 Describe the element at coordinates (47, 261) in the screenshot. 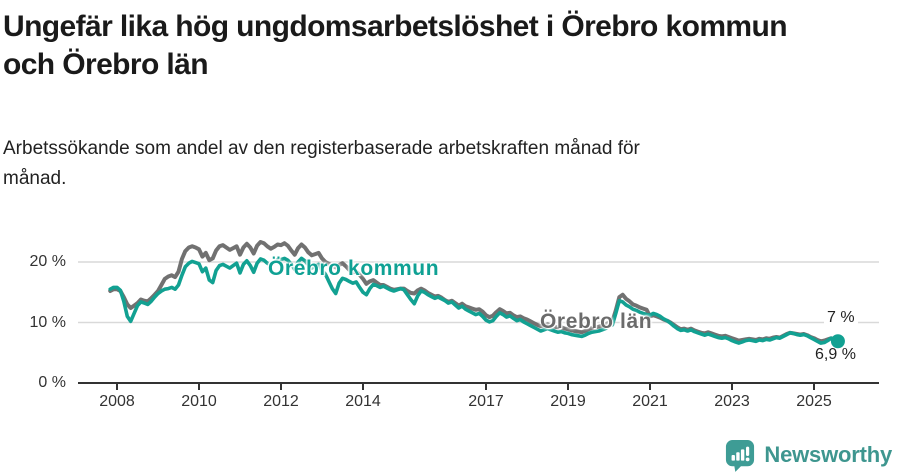

I see `y-axis-label: 20 %` at that location.